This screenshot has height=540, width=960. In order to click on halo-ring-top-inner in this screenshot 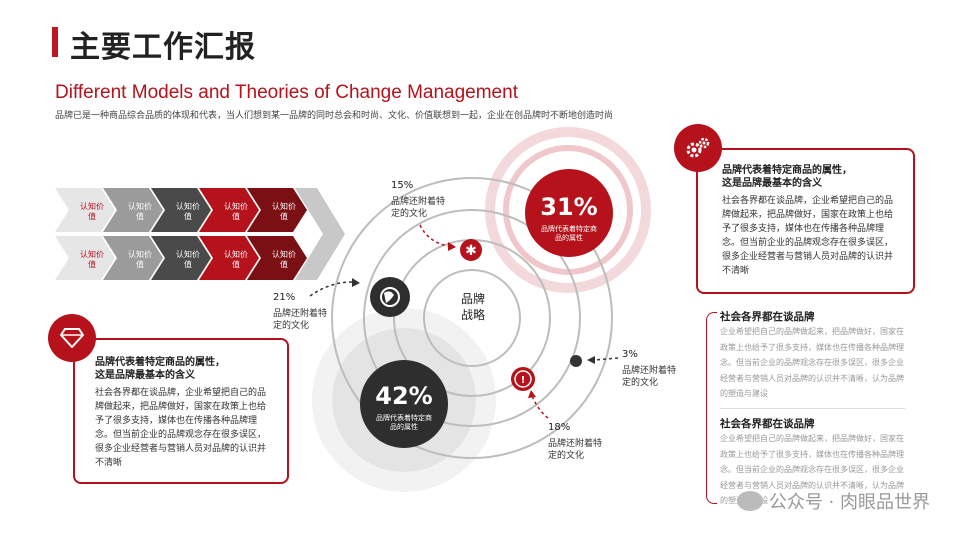, I will do `click(568, 210)`.